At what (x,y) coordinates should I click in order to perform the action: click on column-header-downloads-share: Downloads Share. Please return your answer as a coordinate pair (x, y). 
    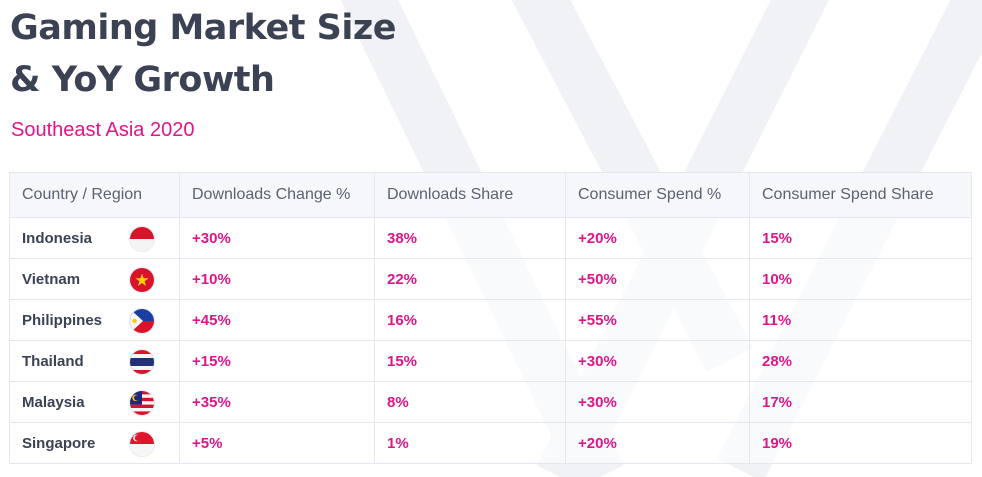
    Looking at the image, I should click on (470, 195).